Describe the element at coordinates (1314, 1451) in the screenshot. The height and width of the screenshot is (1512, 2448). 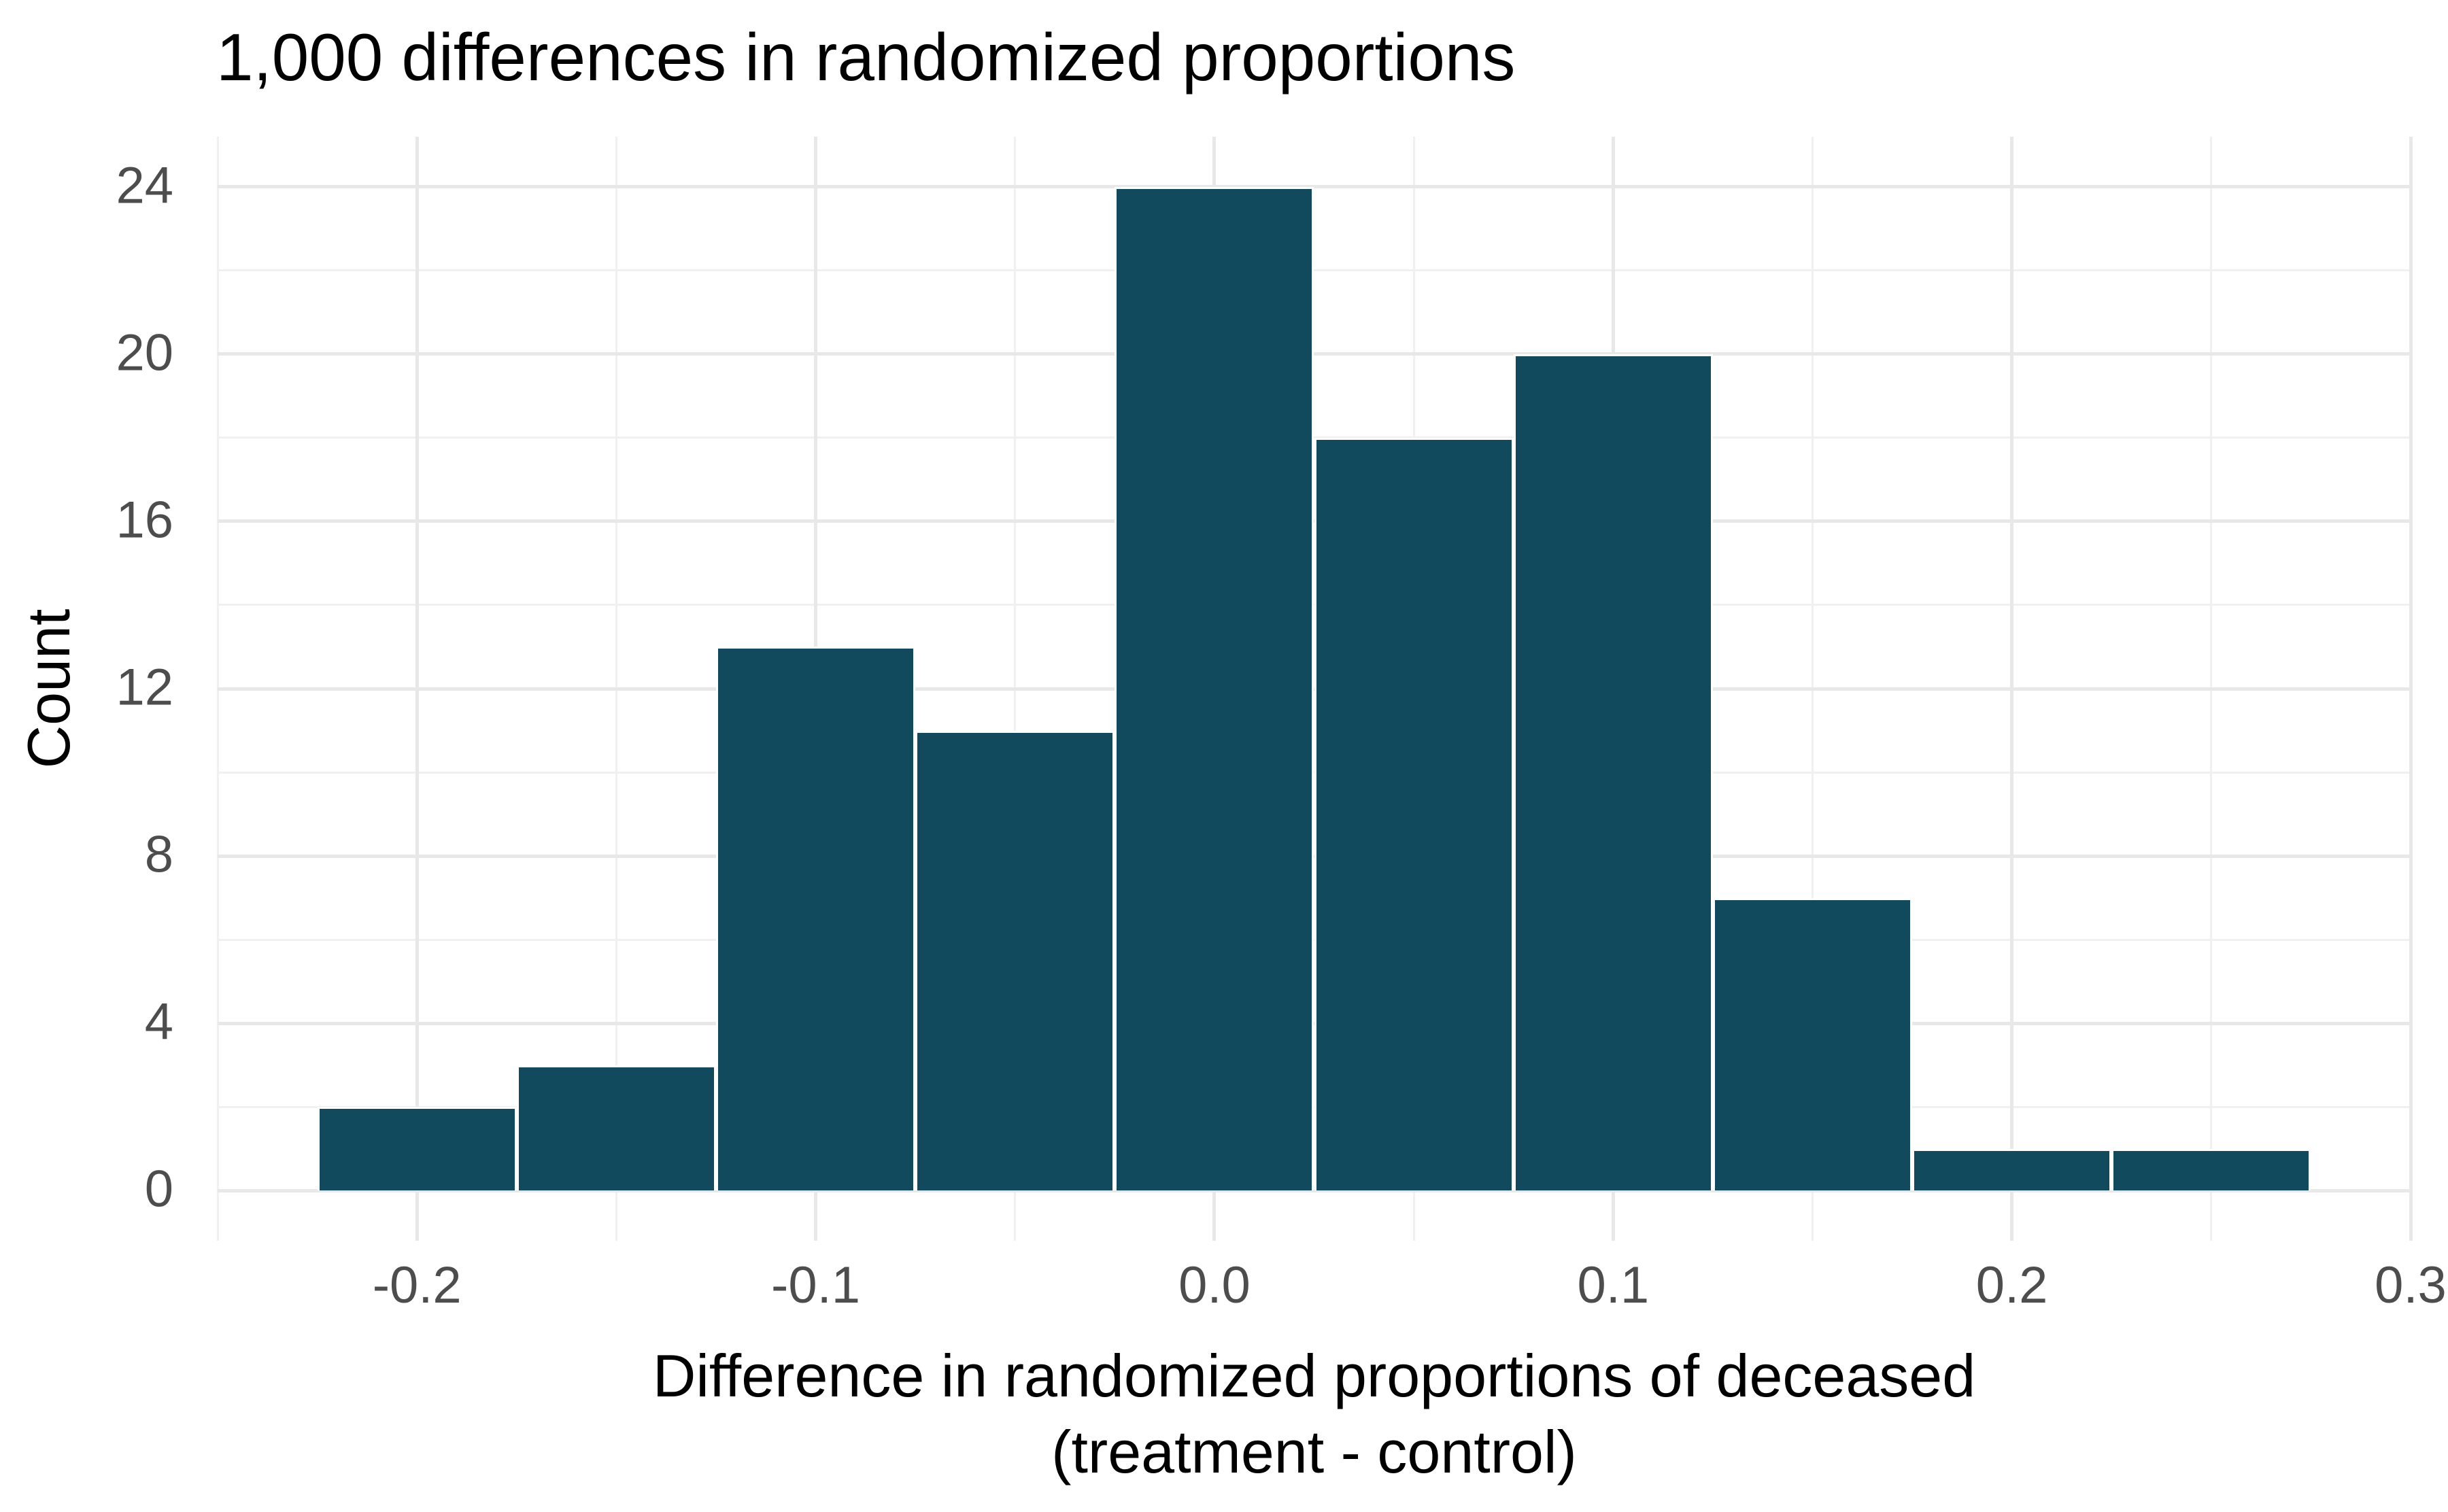
I see `x-axis-title-line-2: (treatment - control)` at that location.